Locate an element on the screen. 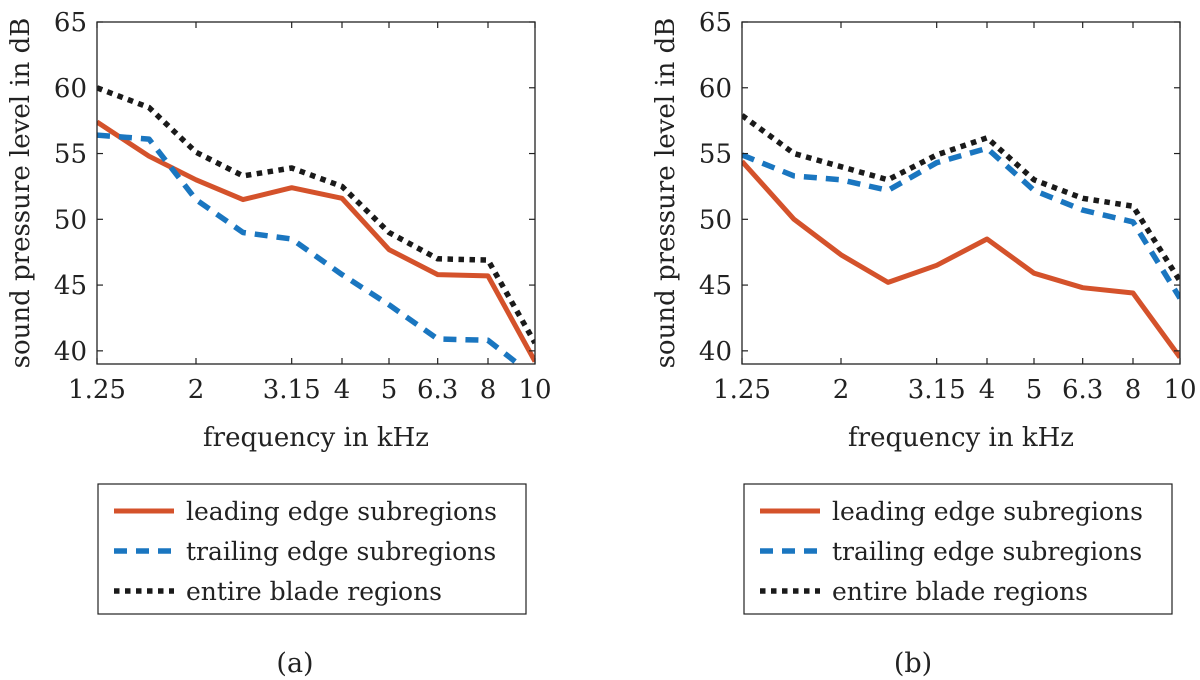 Image resolution: width=1200 pixels, height=680 pixels. subfigure-label: (b) is located at coordinates (913, 663).